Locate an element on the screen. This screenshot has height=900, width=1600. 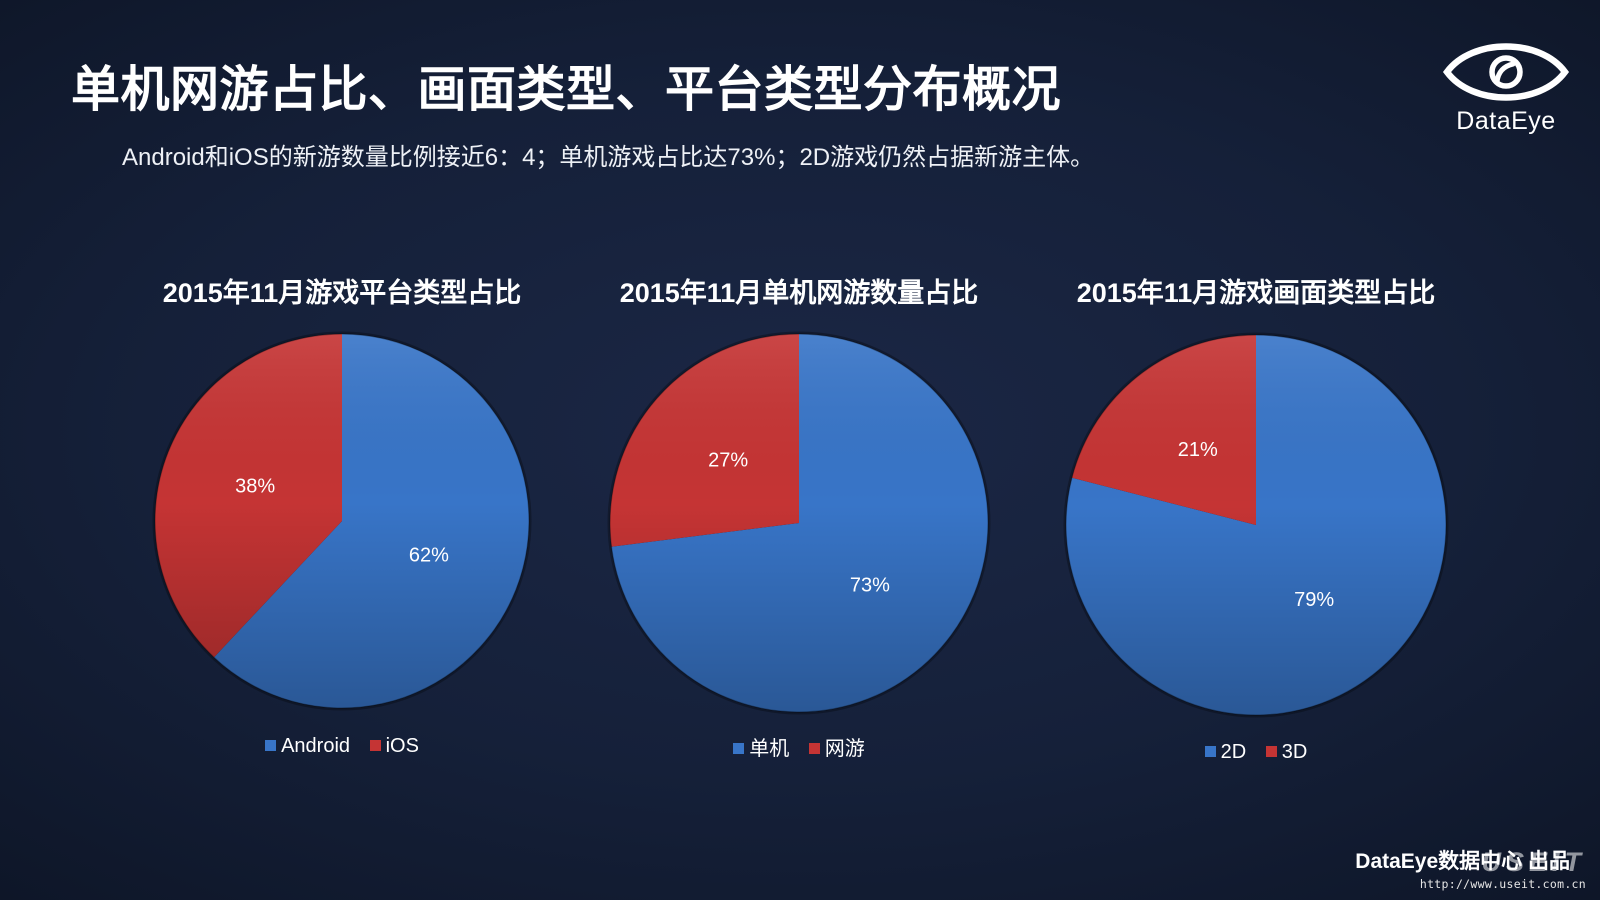
legend-item-3d: 3D is located at coordinates (1286, 752).